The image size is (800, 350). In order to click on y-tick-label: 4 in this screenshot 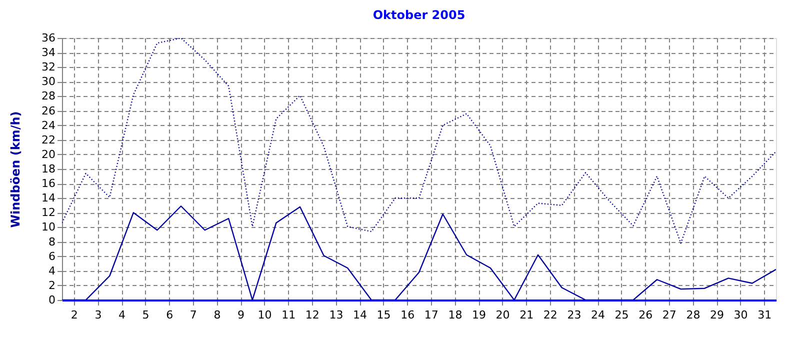, I will do `click(52, 271)`.